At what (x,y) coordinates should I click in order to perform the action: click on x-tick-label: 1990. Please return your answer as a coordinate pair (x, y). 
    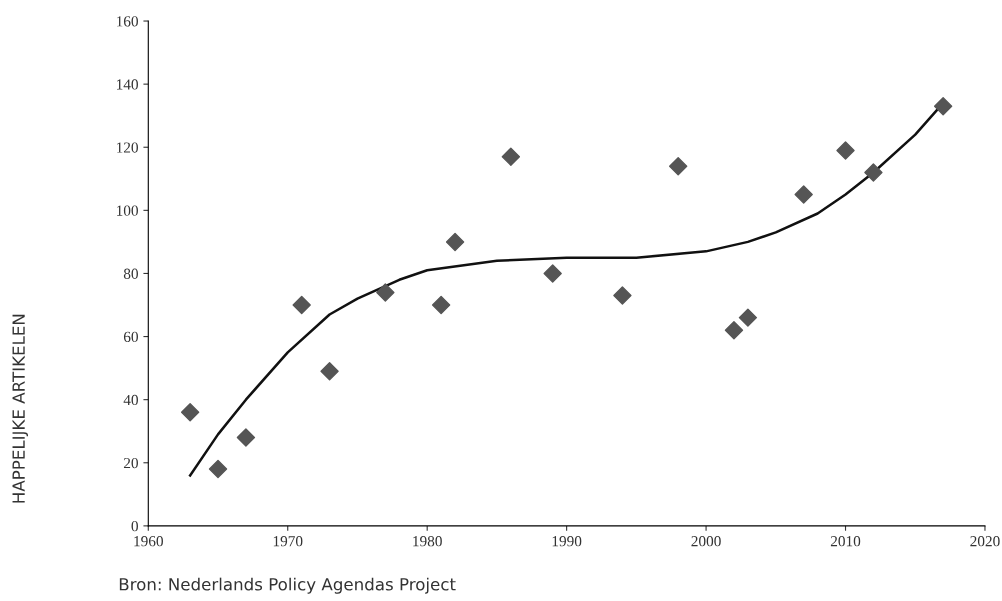
    Looking at the image, I should click on (567, 541).